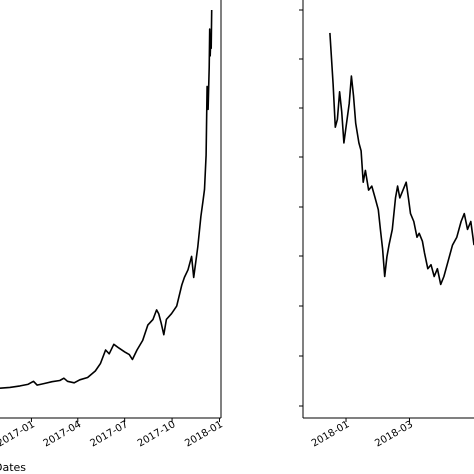 This screenshot has width=474, height=474. What do you see at coordinates (157, 434) in the screenshot?
I see `left-x-tick-label: 2017-10` at bounding box center [157, 434].